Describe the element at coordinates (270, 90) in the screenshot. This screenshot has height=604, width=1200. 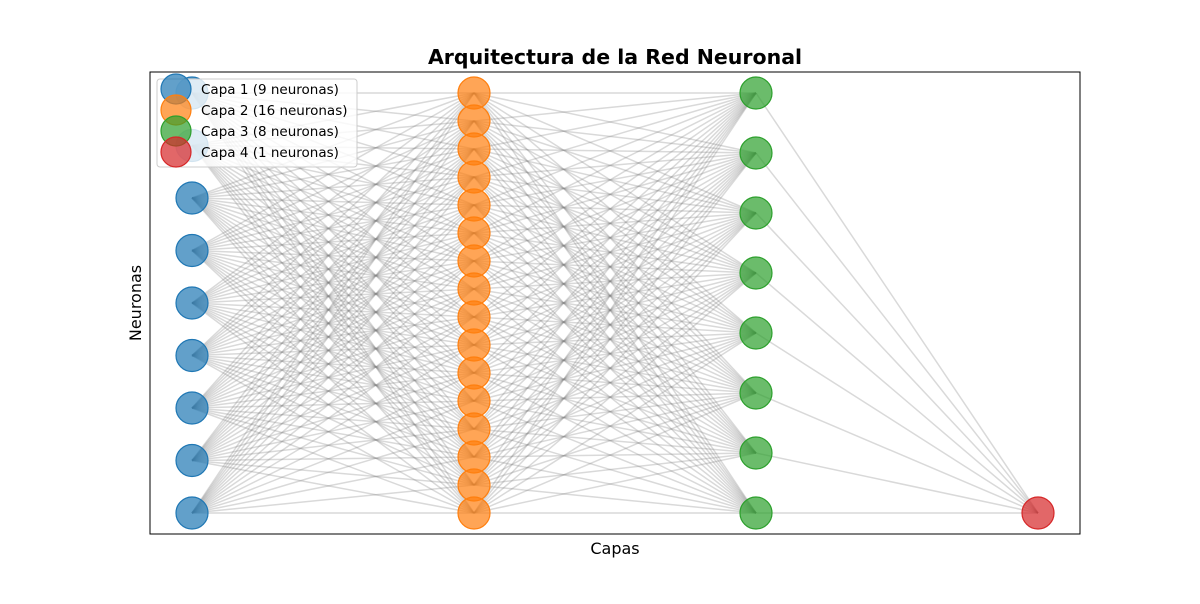
I see `legend-label: Capa 1 (9 neuronas)` at that location.